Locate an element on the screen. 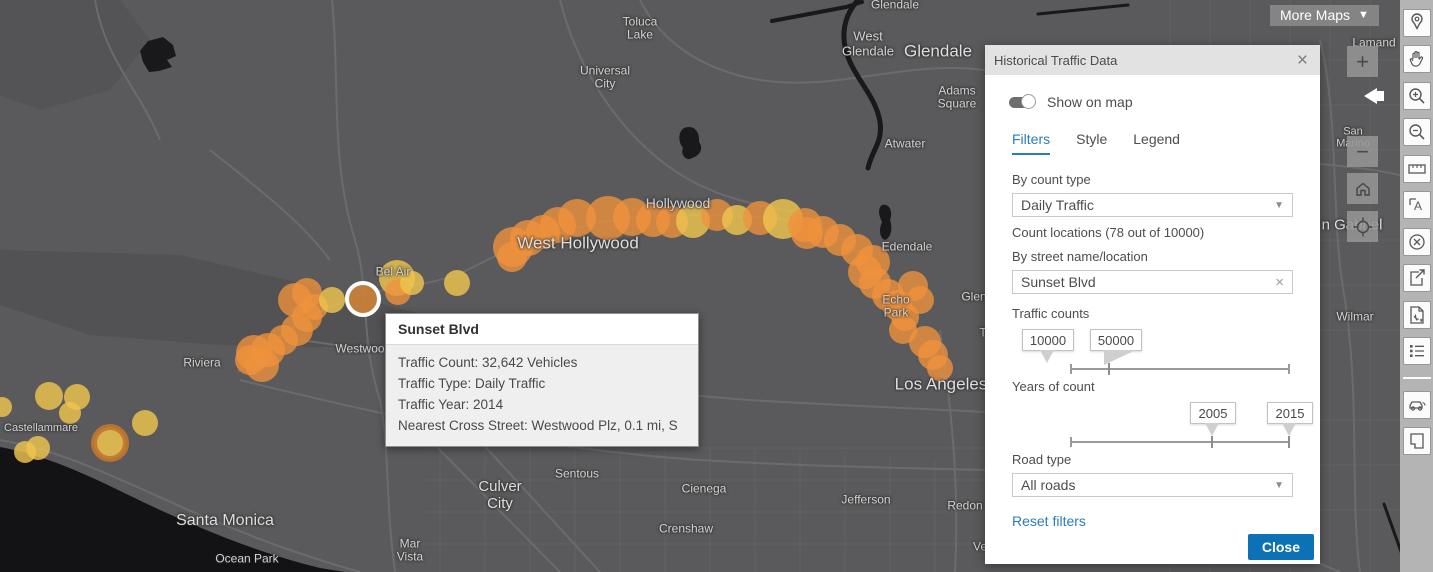  pan-hand-button is located at coordinates (1416, 59).